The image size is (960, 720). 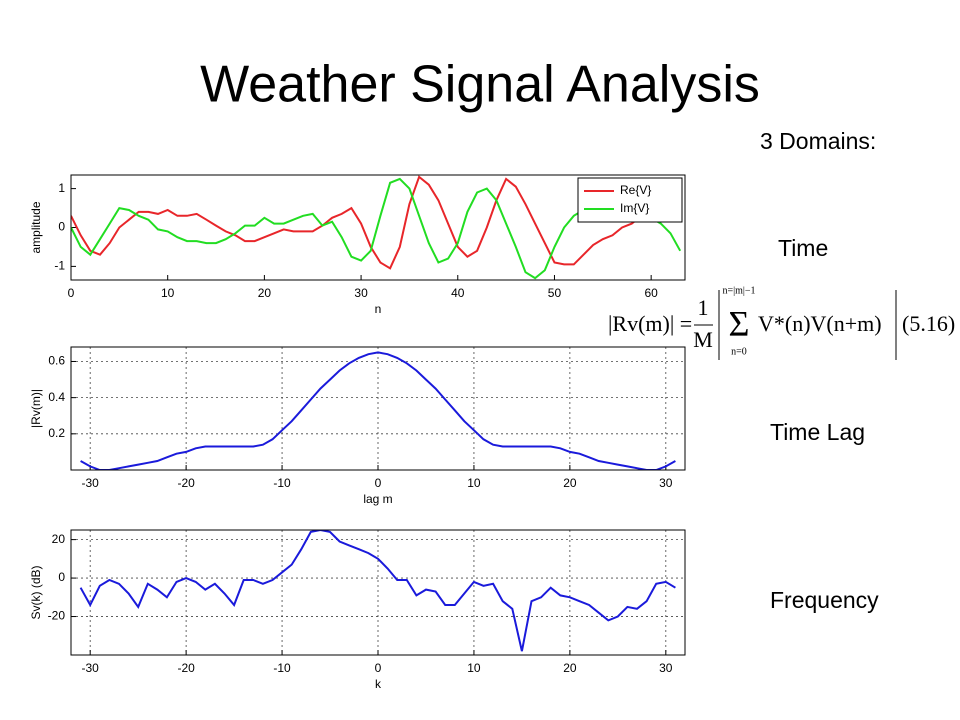 What do you see at coordinates (480, 85) in the screenshot?
I see `slide-title: Weather Signal Analysis` at bounding box center [480, 85].